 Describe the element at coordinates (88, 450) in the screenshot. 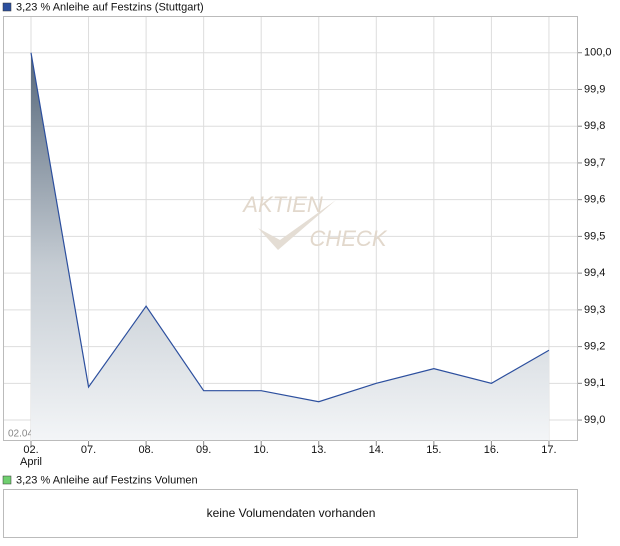

I see `x-tick-label: 07.` at that location.